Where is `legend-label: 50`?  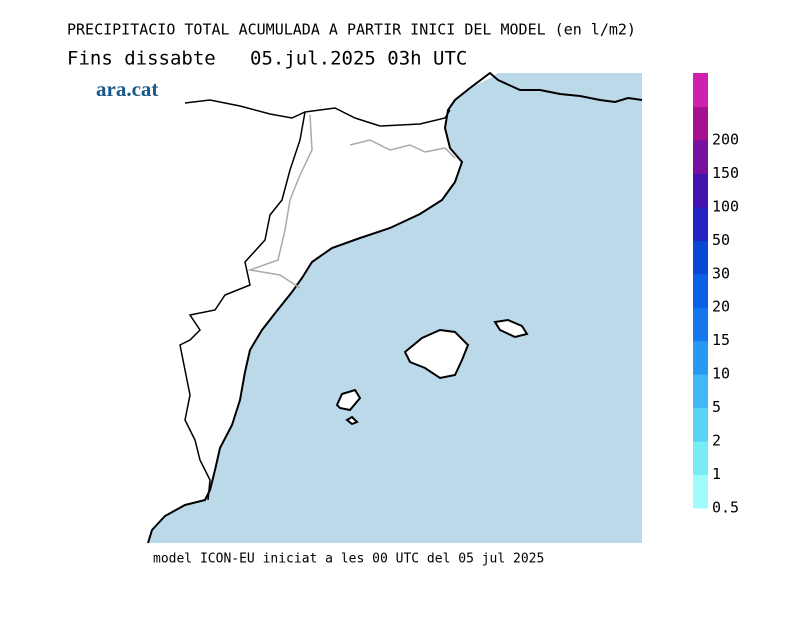 legend-label: 50 is located at coordinates (721, 240).